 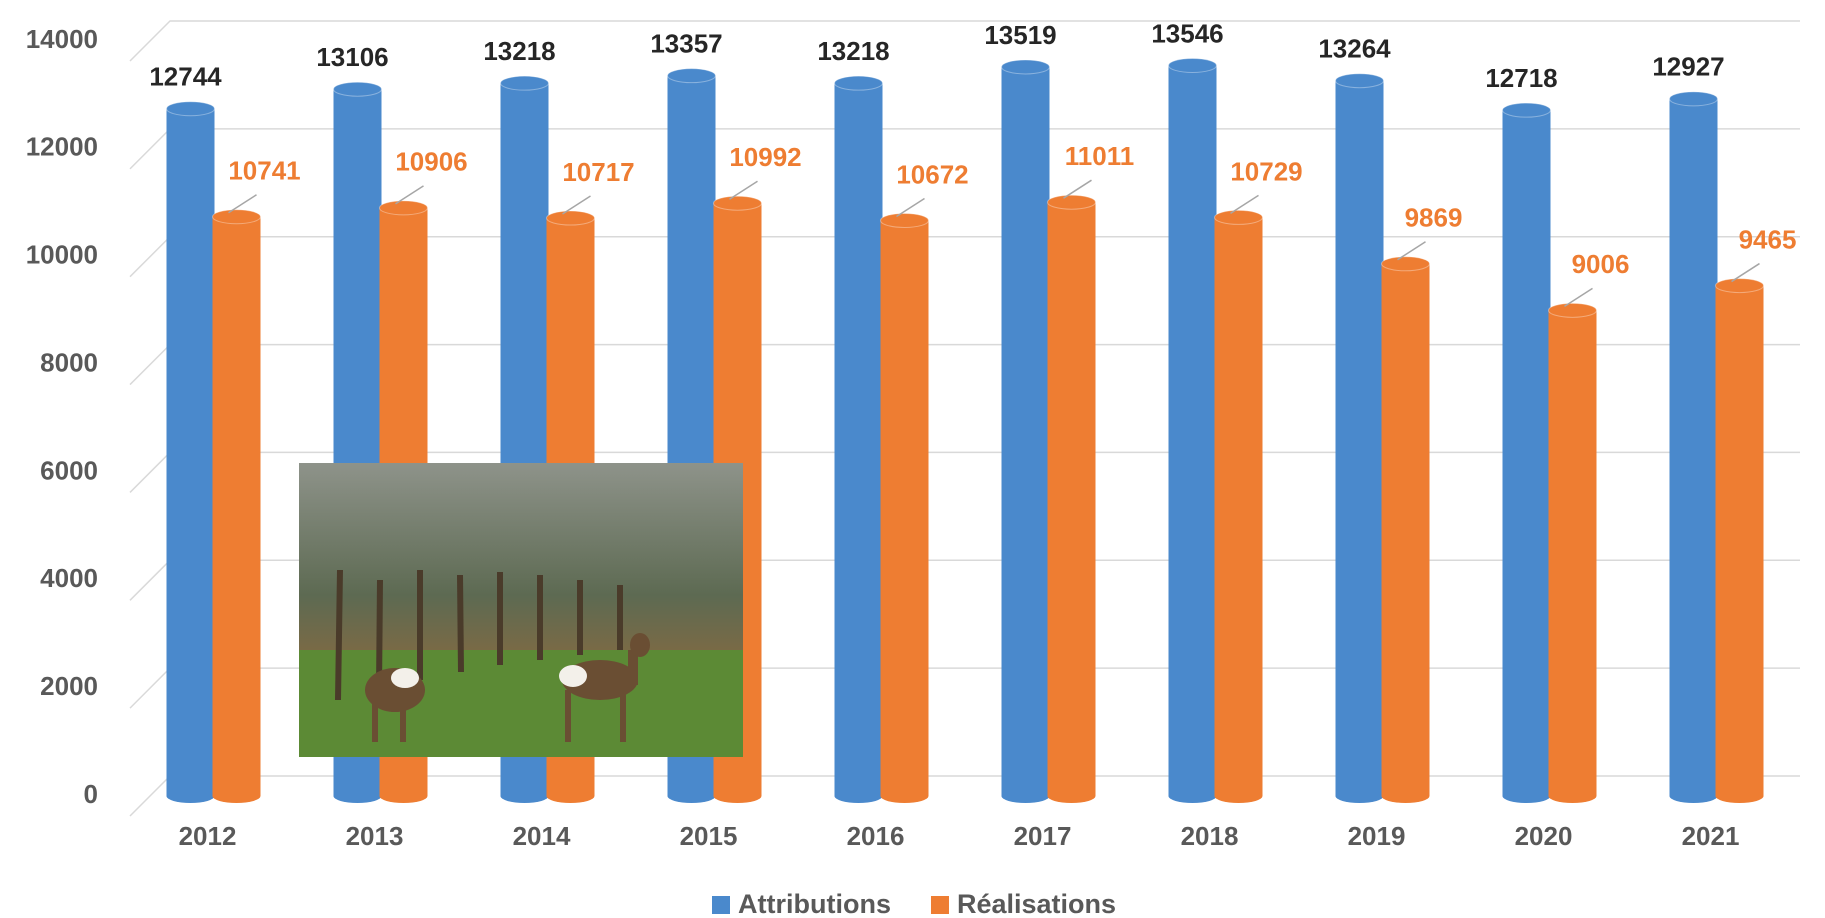 What do you see at coordinates (62, 147) in the screenshot?
I see `y-tick-label: 12000` at bounding box center [62, 147].